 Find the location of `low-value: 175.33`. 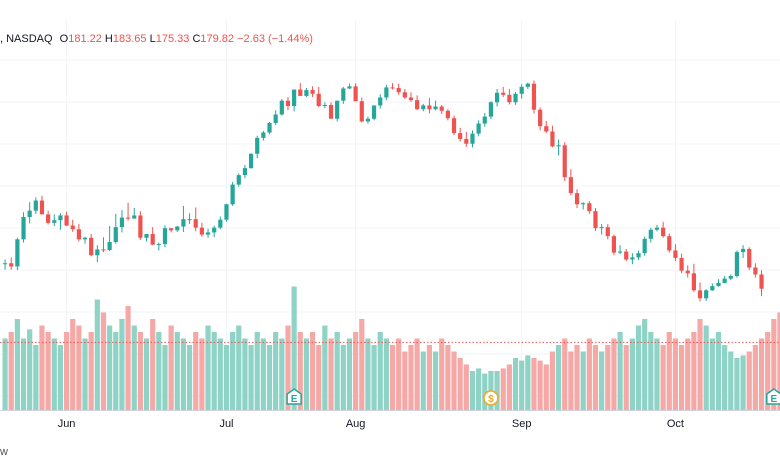

low-value: 175.33 is located at coordinates (172, 39).